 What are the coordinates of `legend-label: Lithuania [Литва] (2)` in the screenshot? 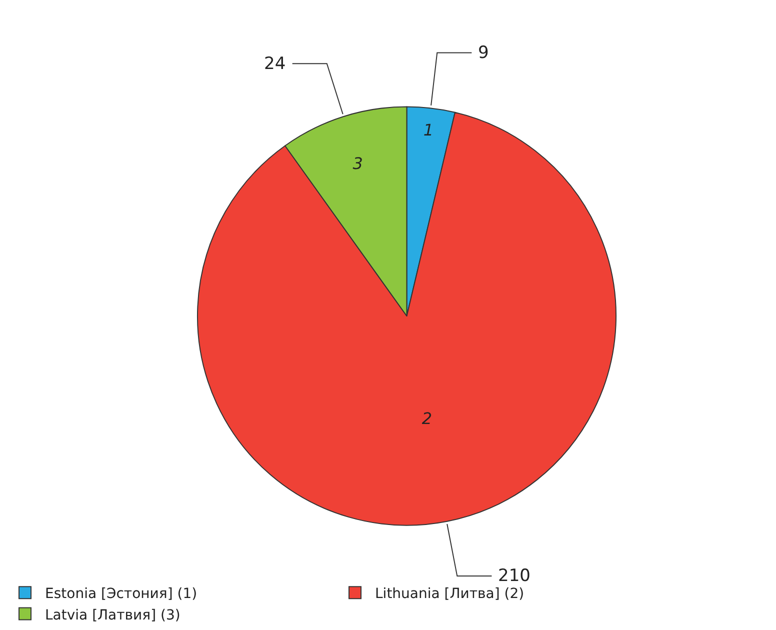 It's located at (449, 594).